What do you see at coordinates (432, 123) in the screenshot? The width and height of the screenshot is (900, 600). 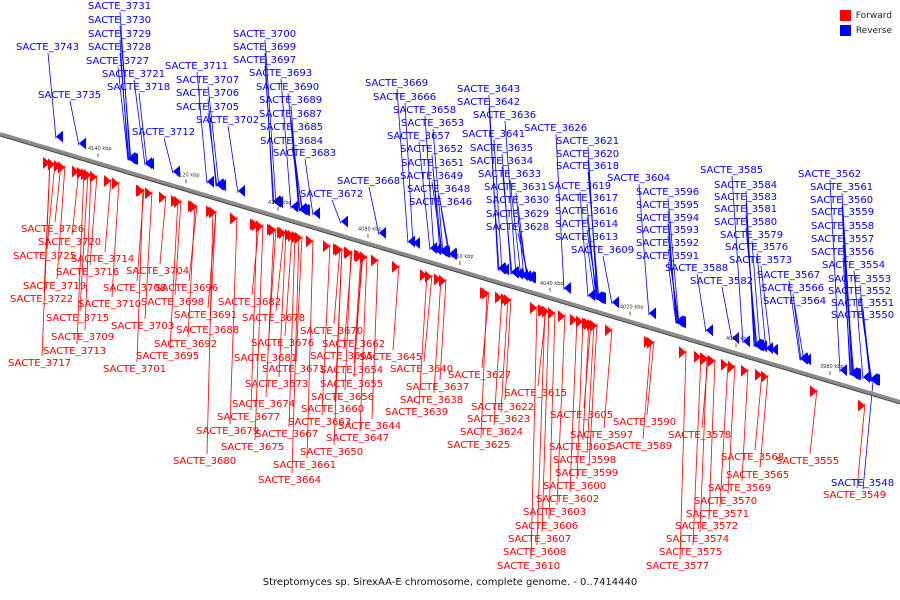 I see `reverse-gene-label: SACTE_3653` at bounding box center [432, 123].